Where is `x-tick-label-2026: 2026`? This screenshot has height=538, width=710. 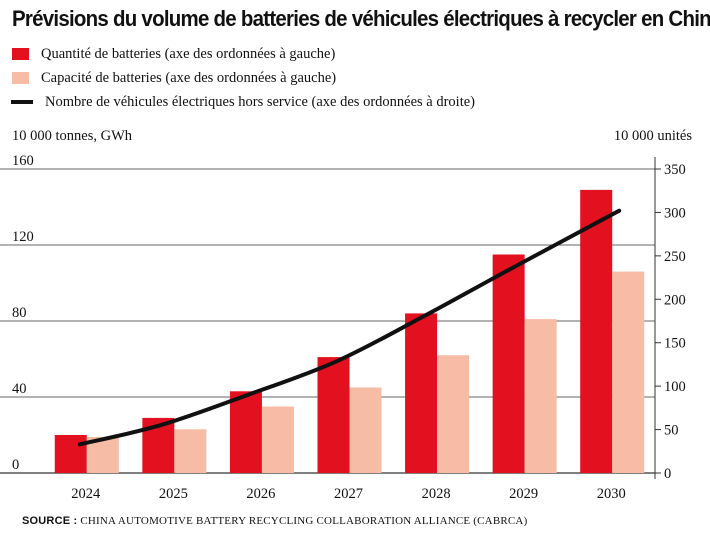 x-tick-label-2026: 2026 is located at coordinates (260, 494).